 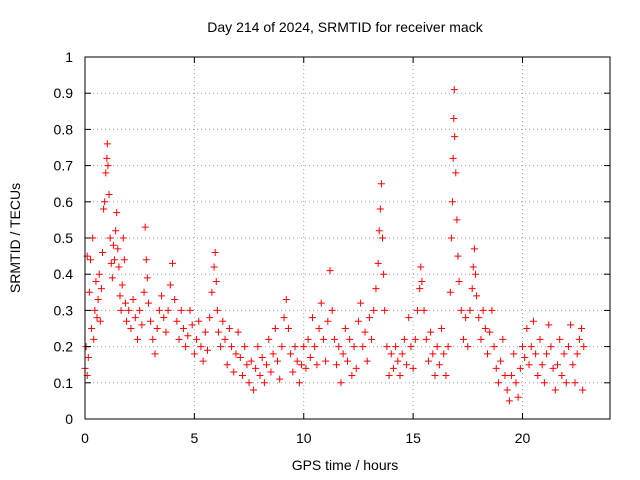 What do you see at coordinates (64, 274) in the screenshot?
I see `y-tick-label: 0.4` at bounding box center [64, 274].